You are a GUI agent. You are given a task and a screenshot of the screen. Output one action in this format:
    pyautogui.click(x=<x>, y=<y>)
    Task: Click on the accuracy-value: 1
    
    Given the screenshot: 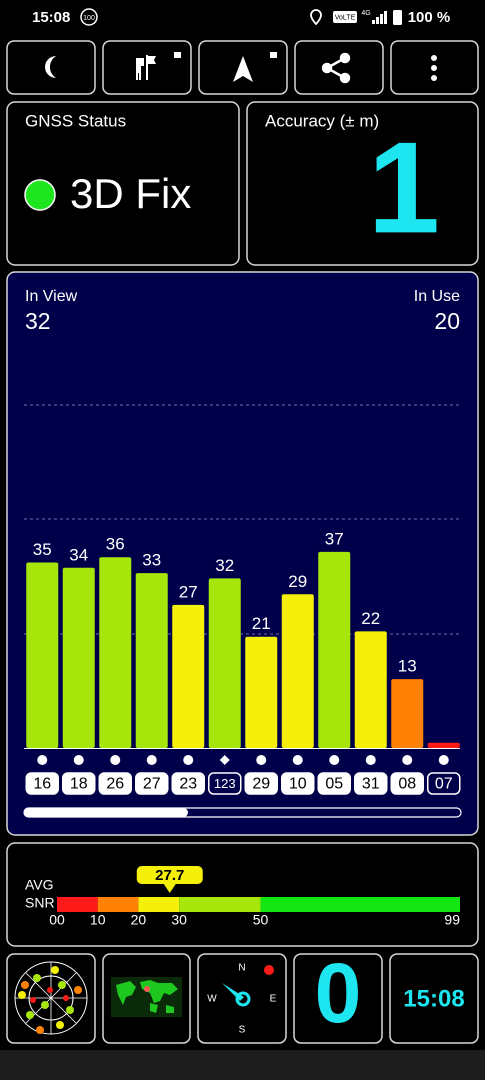 What is the action you would take?
    pyautogui.click(x=404, y=187)
    